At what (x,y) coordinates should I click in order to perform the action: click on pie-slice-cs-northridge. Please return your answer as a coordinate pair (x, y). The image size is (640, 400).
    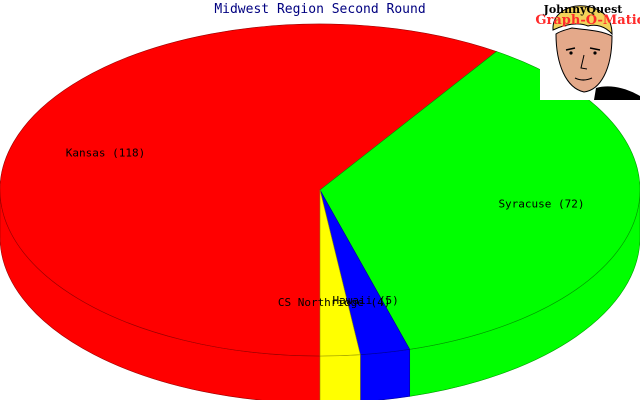
    Looking at the image, I should click on (340, 273).